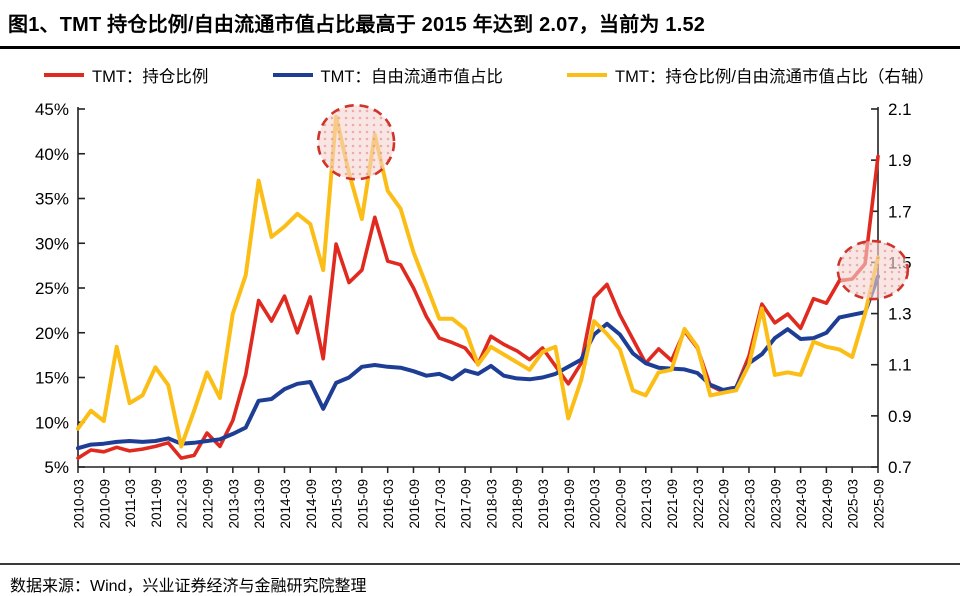 Image resolution: width=960 pixels, height=596 pixels. Describe the element at coordinates (311, 504) in the screenshot. I see `x-tick-label: 2014-09` at that location.